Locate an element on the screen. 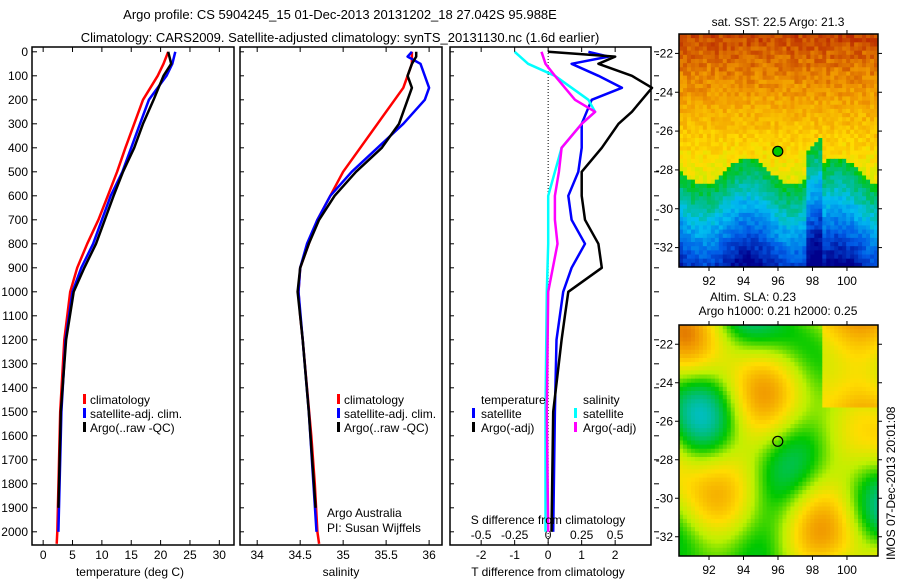 Image resolution: width=900 pixels, height=585 pixels. depth-tick-label: 900 is located at coordinates (18, 268).